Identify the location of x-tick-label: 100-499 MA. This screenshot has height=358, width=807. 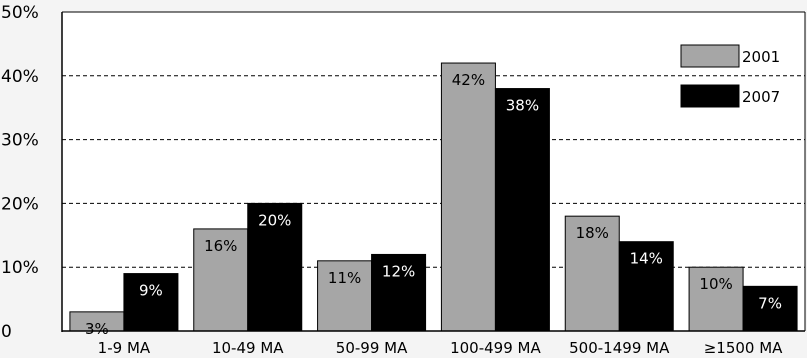
(495, 348).